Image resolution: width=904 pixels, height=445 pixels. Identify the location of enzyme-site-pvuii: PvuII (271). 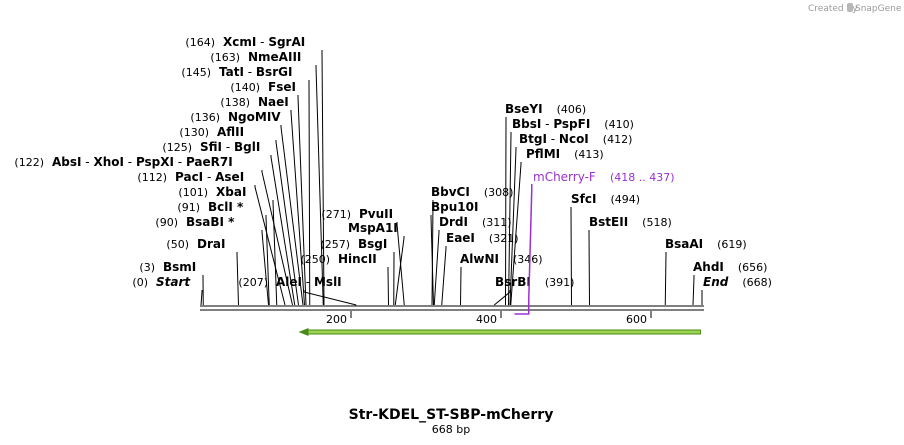
(357, 214).